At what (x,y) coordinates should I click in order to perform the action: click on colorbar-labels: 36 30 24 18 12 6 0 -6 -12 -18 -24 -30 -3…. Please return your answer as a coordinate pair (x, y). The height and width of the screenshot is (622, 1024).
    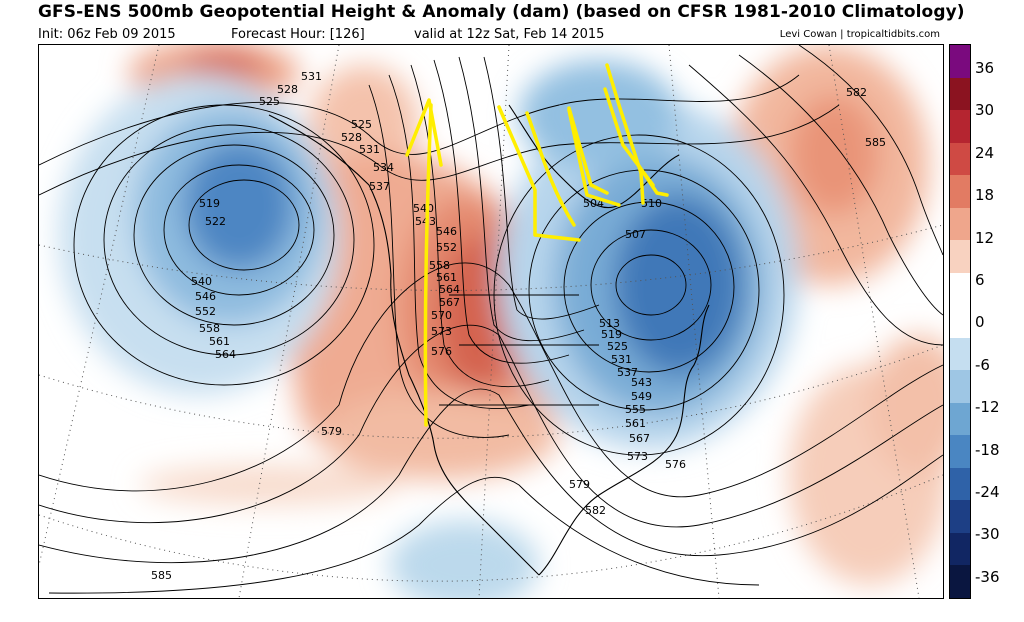
    Looking at the image, I should click on (997, 320).